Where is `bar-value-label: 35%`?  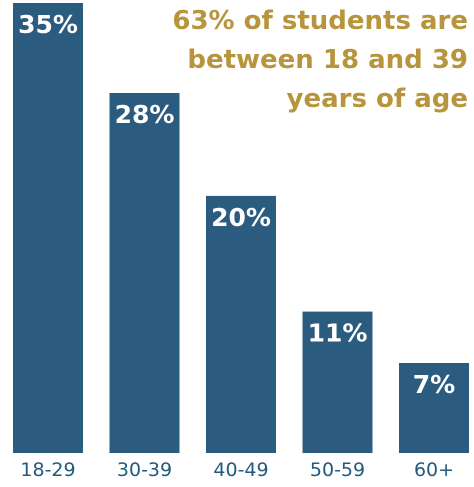 bar-value-label: 35% is located at coordinates (48, 24).